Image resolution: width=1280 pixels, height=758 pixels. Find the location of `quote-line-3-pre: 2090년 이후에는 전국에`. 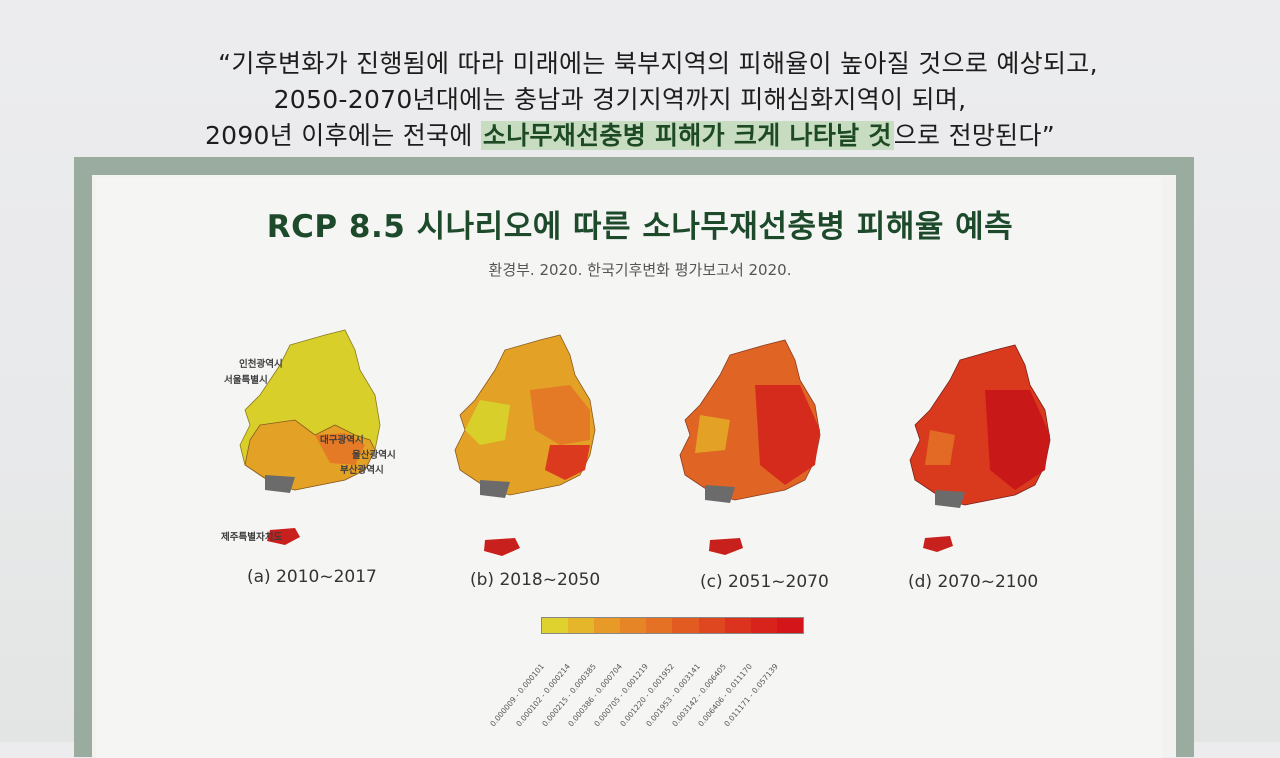

quote-line-3-pre: 2090년 이후에는 전국에 is located at coordinates (342, 135).